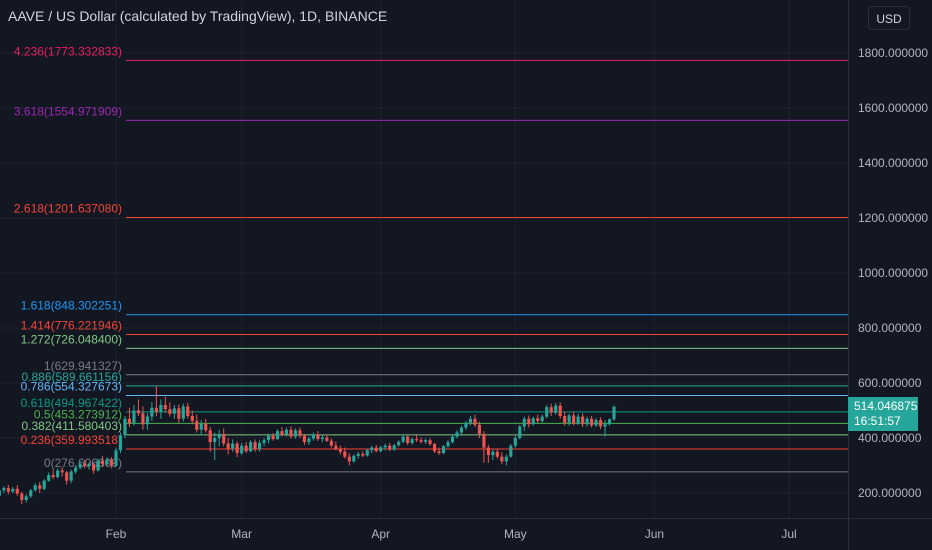 The height and width of the screenshot is (550, 932). I want to click on currency-button: USD, so click(889, 18).